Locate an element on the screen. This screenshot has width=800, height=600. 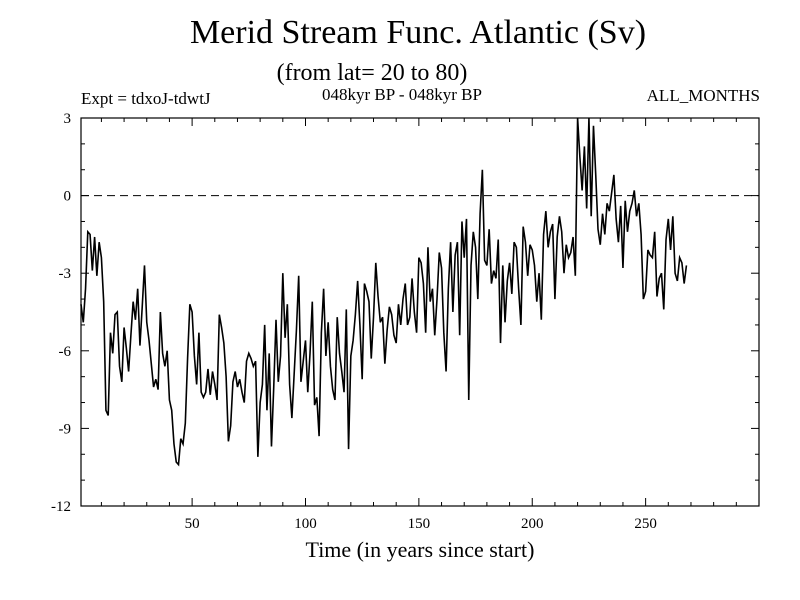
period-label: 048kyr BP - 048kyr BP is located at coordinates (402, 94).